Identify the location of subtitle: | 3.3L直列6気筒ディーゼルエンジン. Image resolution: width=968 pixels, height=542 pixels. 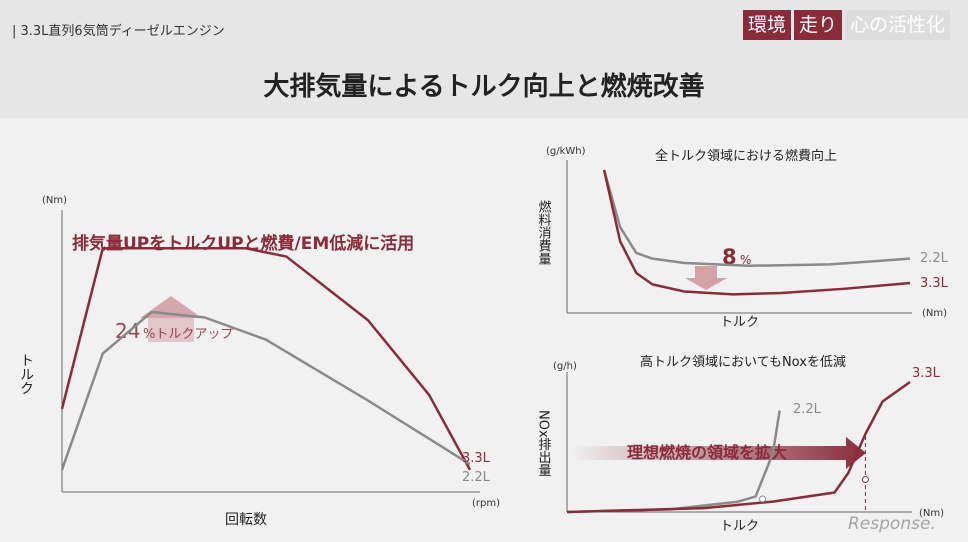
(118, 31).